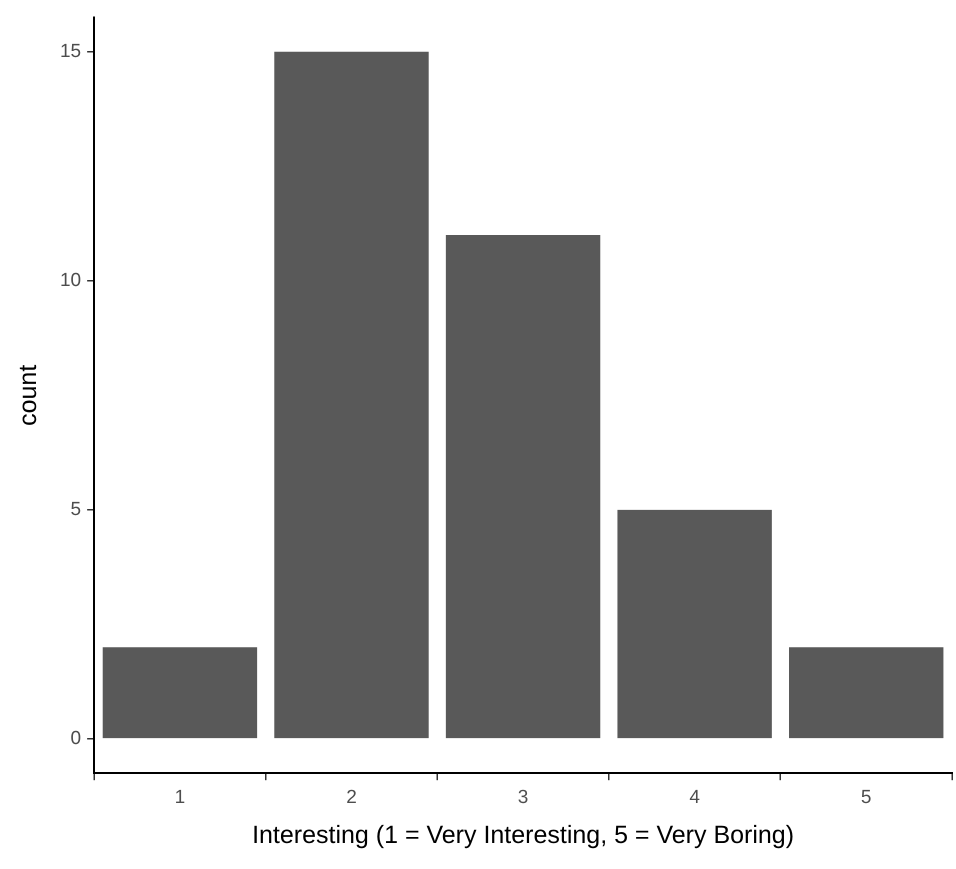  Describe the element at coordinates (28, 395) in the screenshot. I see `y-axis-title: count` at that location.